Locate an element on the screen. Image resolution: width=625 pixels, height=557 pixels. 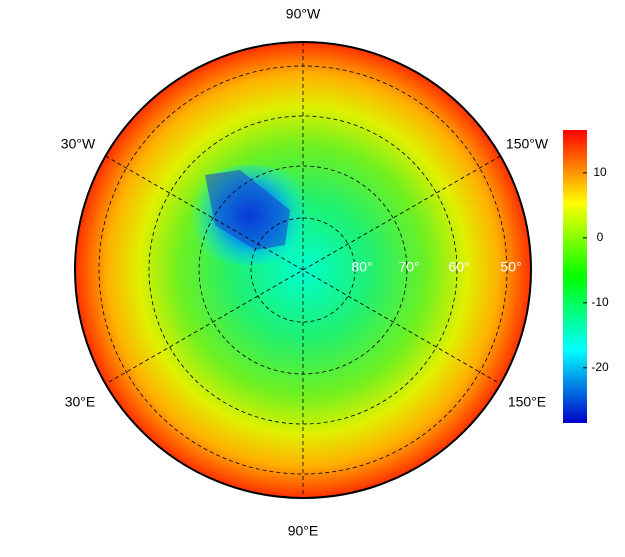
lat-label: 80° is located at coordinates (361, 267).